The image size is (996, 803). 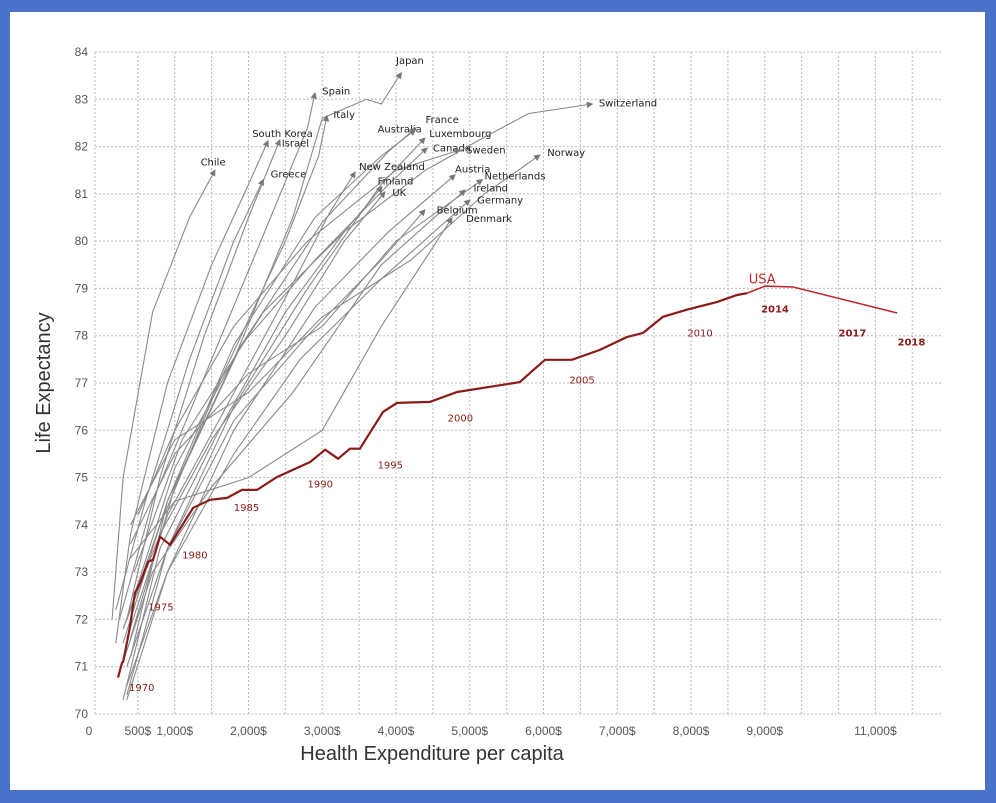 What do you see at coordinates (282, 134) in the screenshot?
I see `country-label: South Korea` at bounding box center [282, 134].